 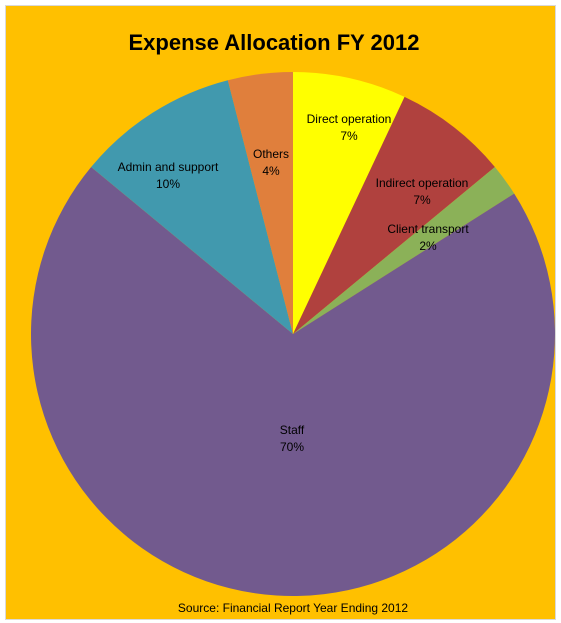 I want to click on slice-label-client-transport: Client transport, so click(x=428, y=229).